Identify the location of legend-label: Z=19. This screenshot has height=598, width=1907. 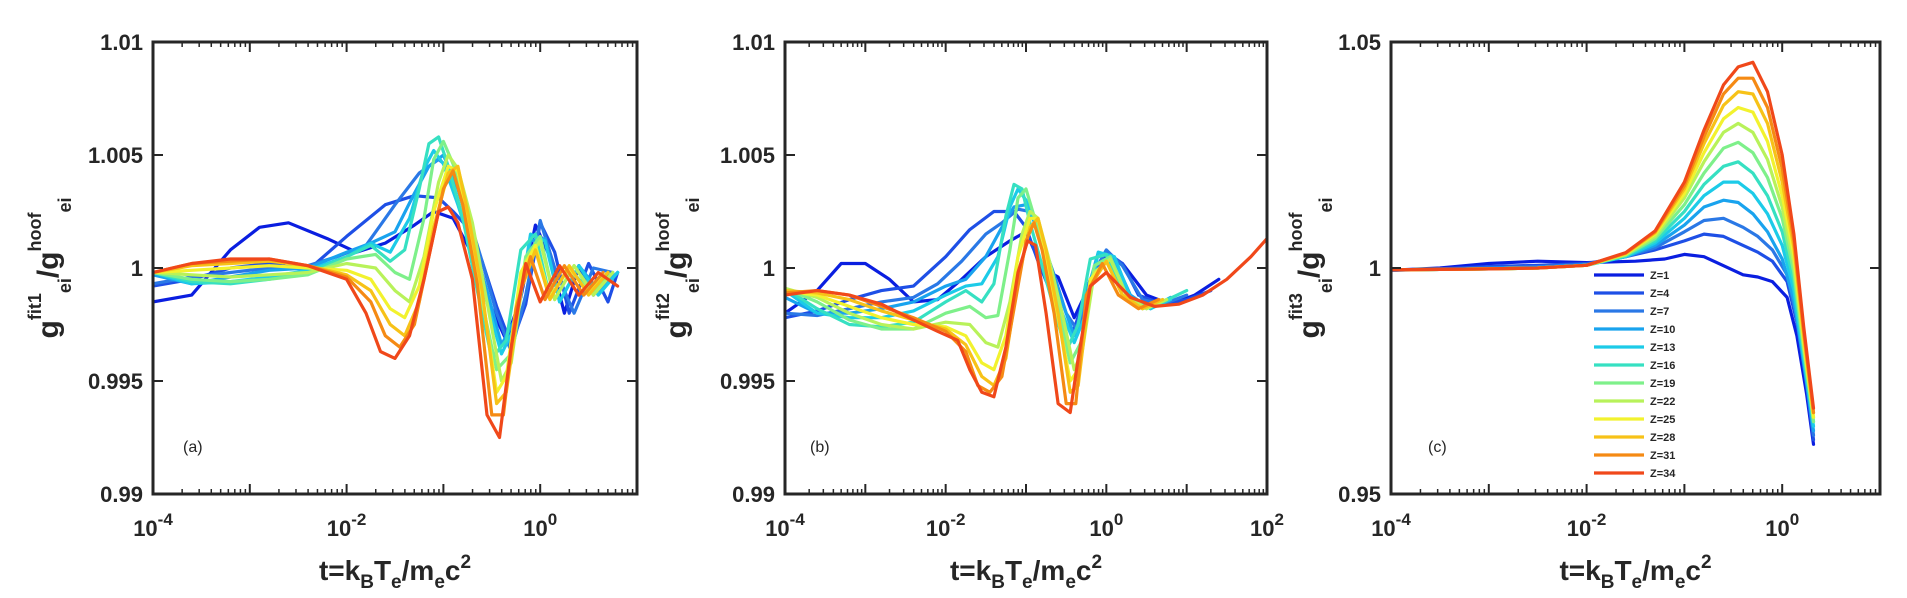
(1662, 384).